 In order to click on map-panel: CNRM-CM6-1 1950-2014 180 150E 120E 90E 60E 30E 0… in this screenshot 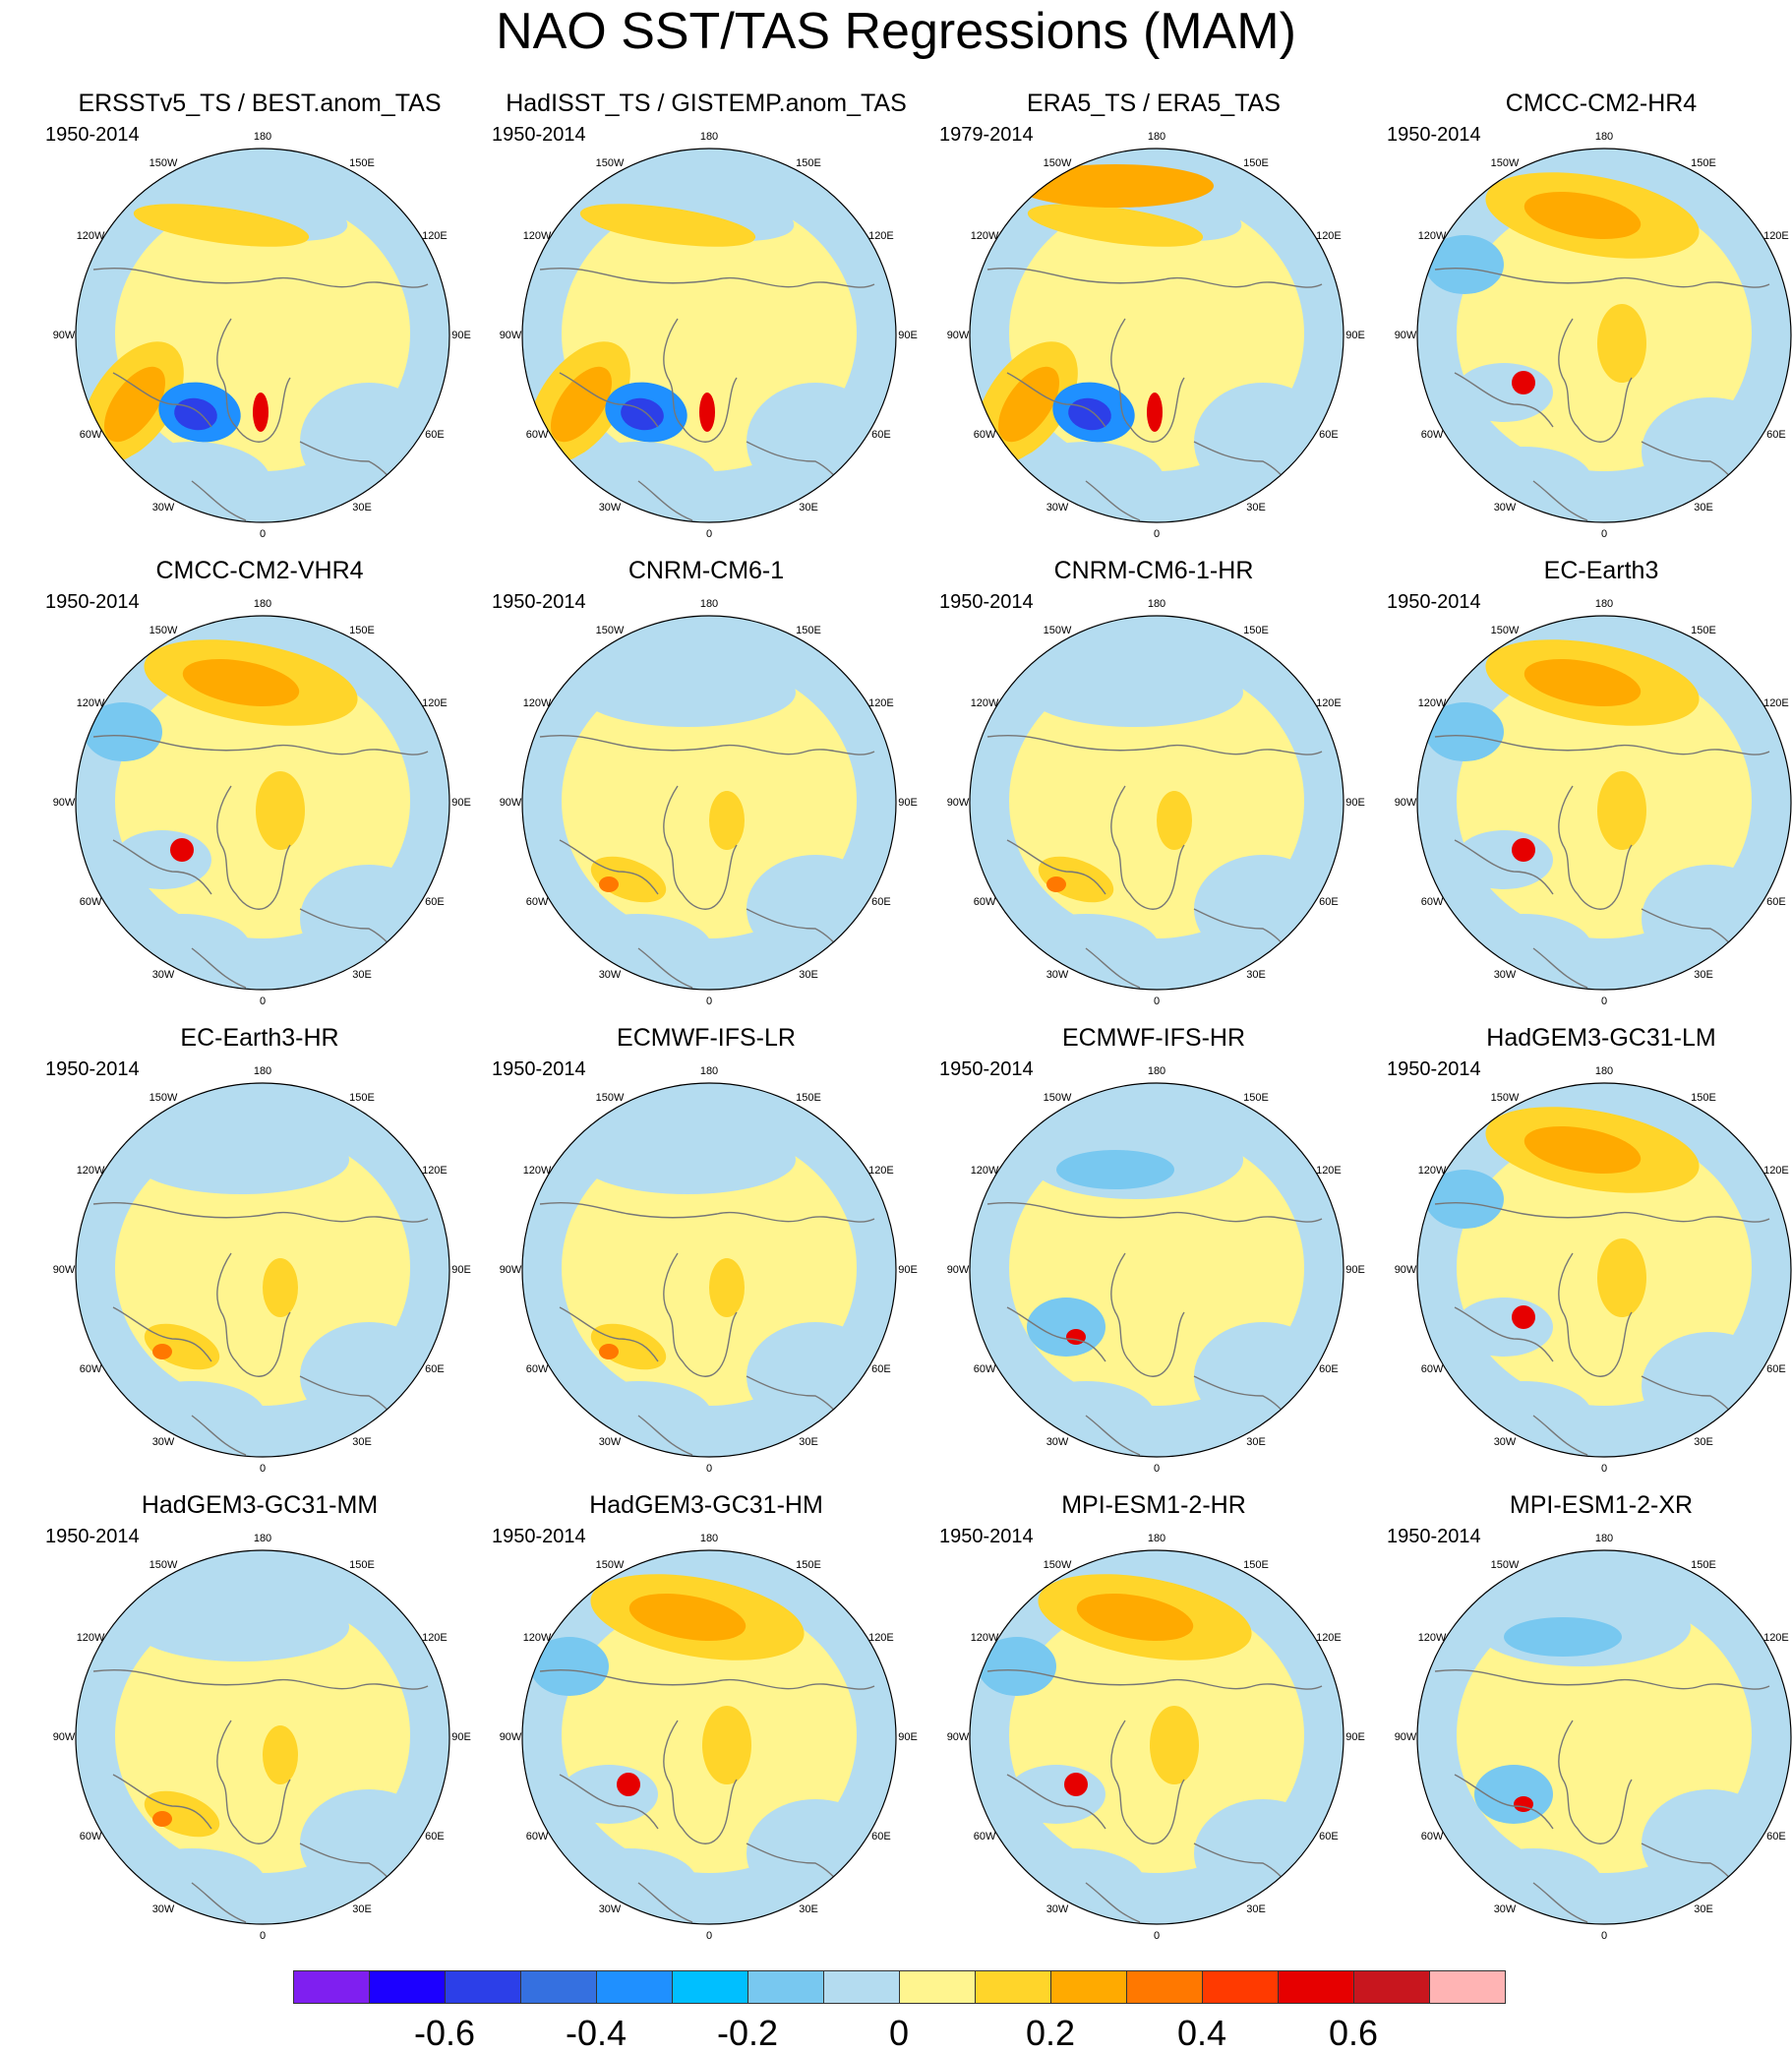, I will do `click(706, 787)`.